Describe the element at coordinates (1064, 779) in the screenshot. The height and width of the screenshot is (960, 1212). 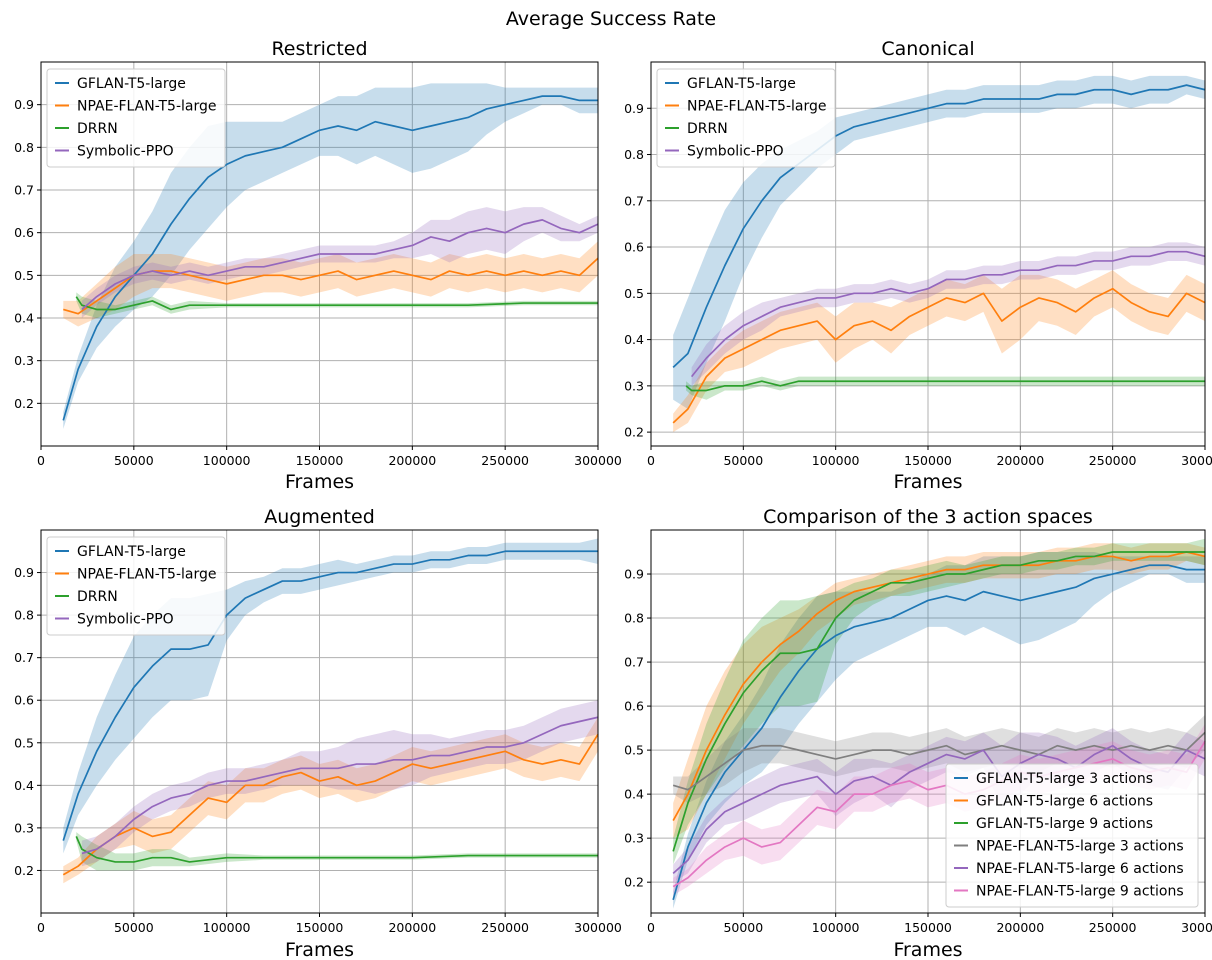
I see `legend-label: GFLAN-T5-large 3 actions` at that location.